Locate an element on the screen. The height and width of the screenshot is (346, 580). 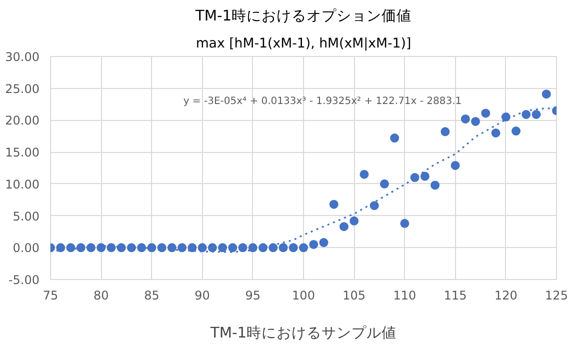
y-tick-label: 0.00 is located at coordinates (26, 248).